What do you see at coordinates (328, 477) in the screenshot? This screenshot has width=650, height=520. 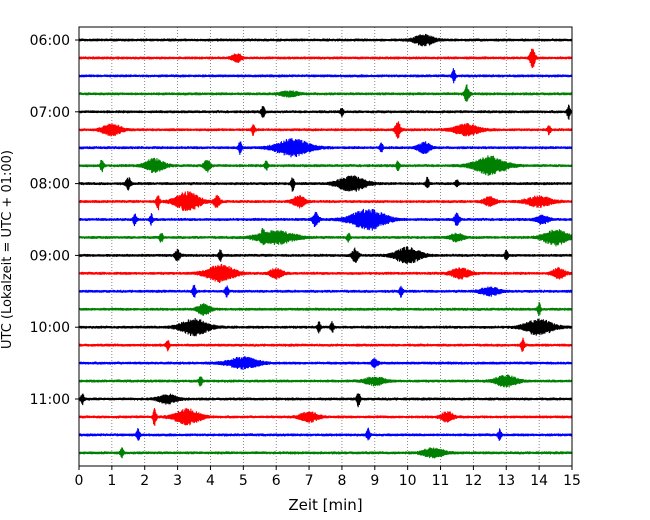 I see `x-axis-ticks: 0 1 2 3 4 5 6 7 8 9 10 11 12 13 14 15` at bounding box center [328, 477].